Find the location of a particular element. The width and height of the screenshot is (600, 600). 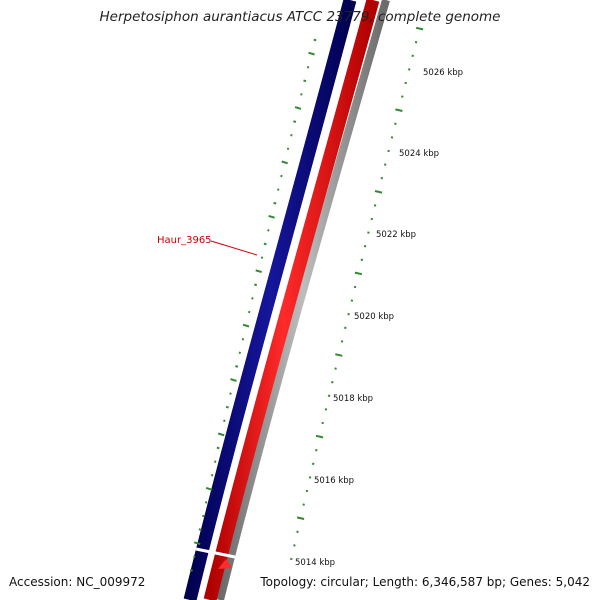

gene-callout-line is located at coordinates (234, 248).